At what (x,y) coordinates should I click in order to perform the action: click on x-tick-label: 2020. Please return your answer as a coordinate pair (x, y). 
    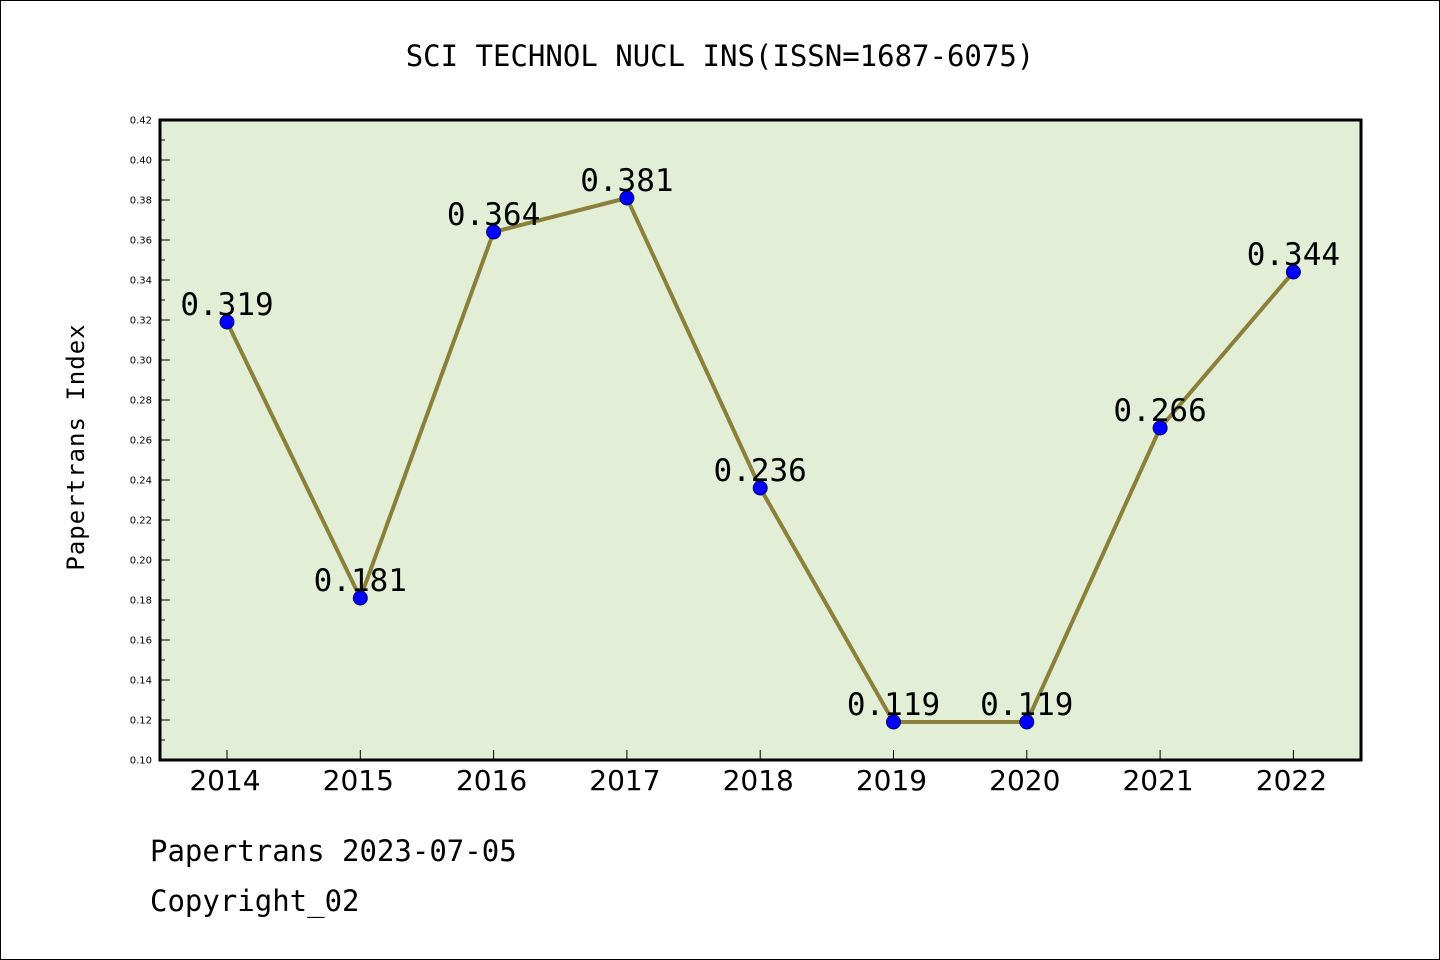
    Looking at the image, I should click on (1024, 780).